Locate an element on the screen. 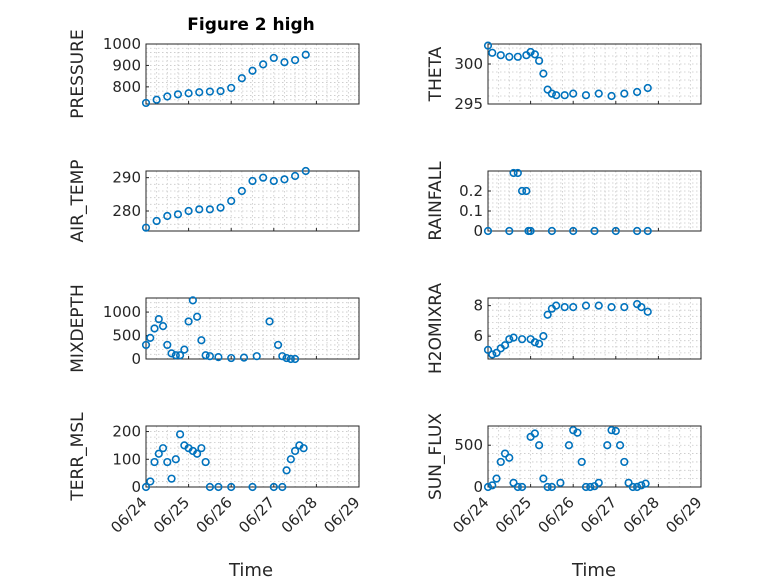 This screenshot has width=778, height=583. y-tick-label: 290 is located at coordinates (126, 178).